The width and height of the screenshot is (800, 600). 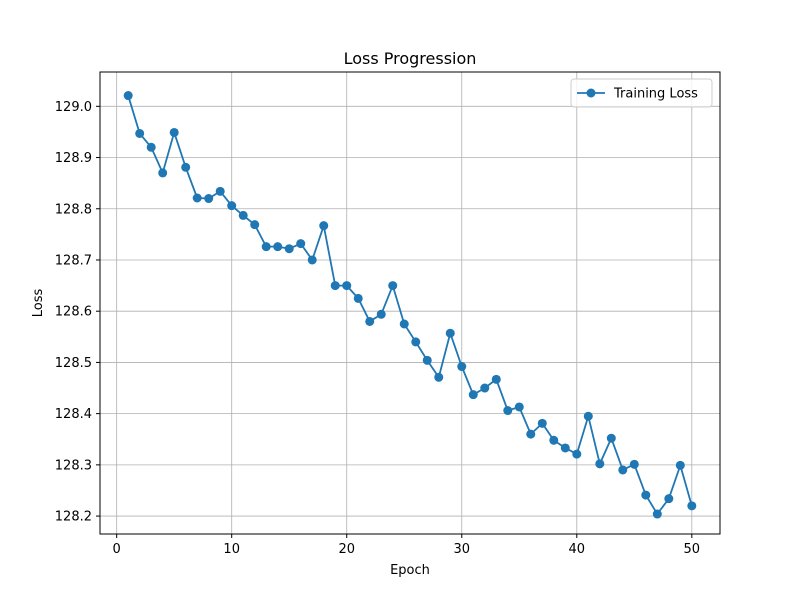 What do you see at coordinates (73, 209) in the screenshot?
I see `y-tick-label: 128.8` at bounding box center [73, 209].